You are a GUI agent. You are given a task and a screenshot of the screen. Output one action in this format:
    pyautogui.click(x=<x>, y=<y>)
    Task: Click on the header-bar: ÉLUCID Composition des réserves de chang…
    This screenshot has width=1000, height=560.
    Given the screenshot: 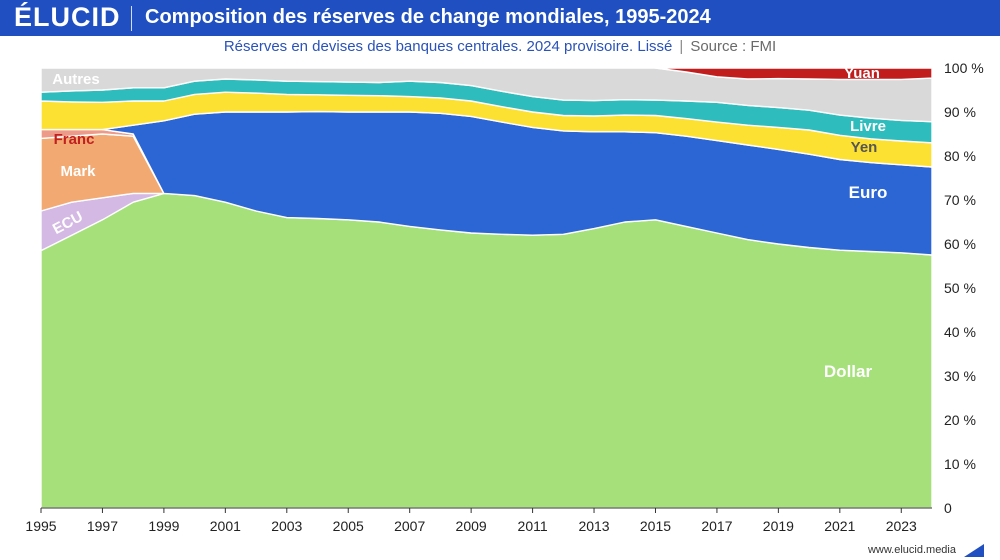 What is the action you would take?
    pyautogui.click(x=500, y=18)
    